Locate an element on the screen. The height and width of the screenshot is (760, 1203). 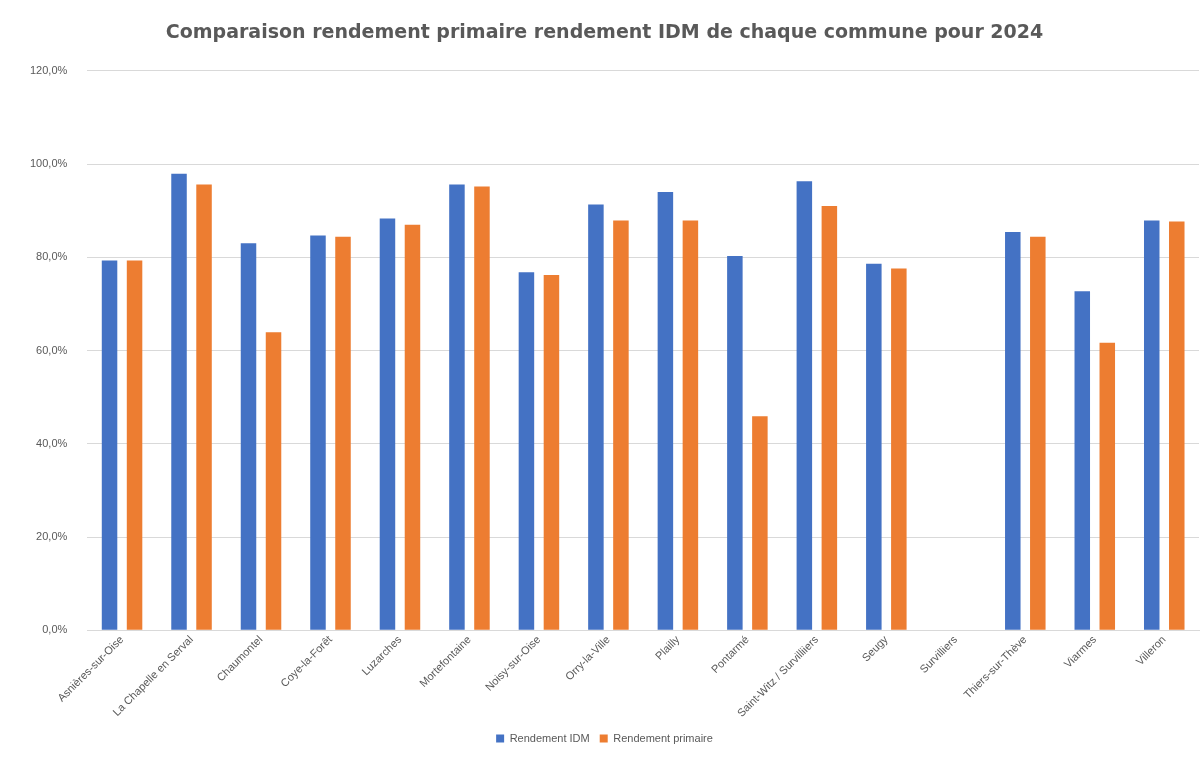
y-tick-label: 80,0% is located at coordinates (52, 256).